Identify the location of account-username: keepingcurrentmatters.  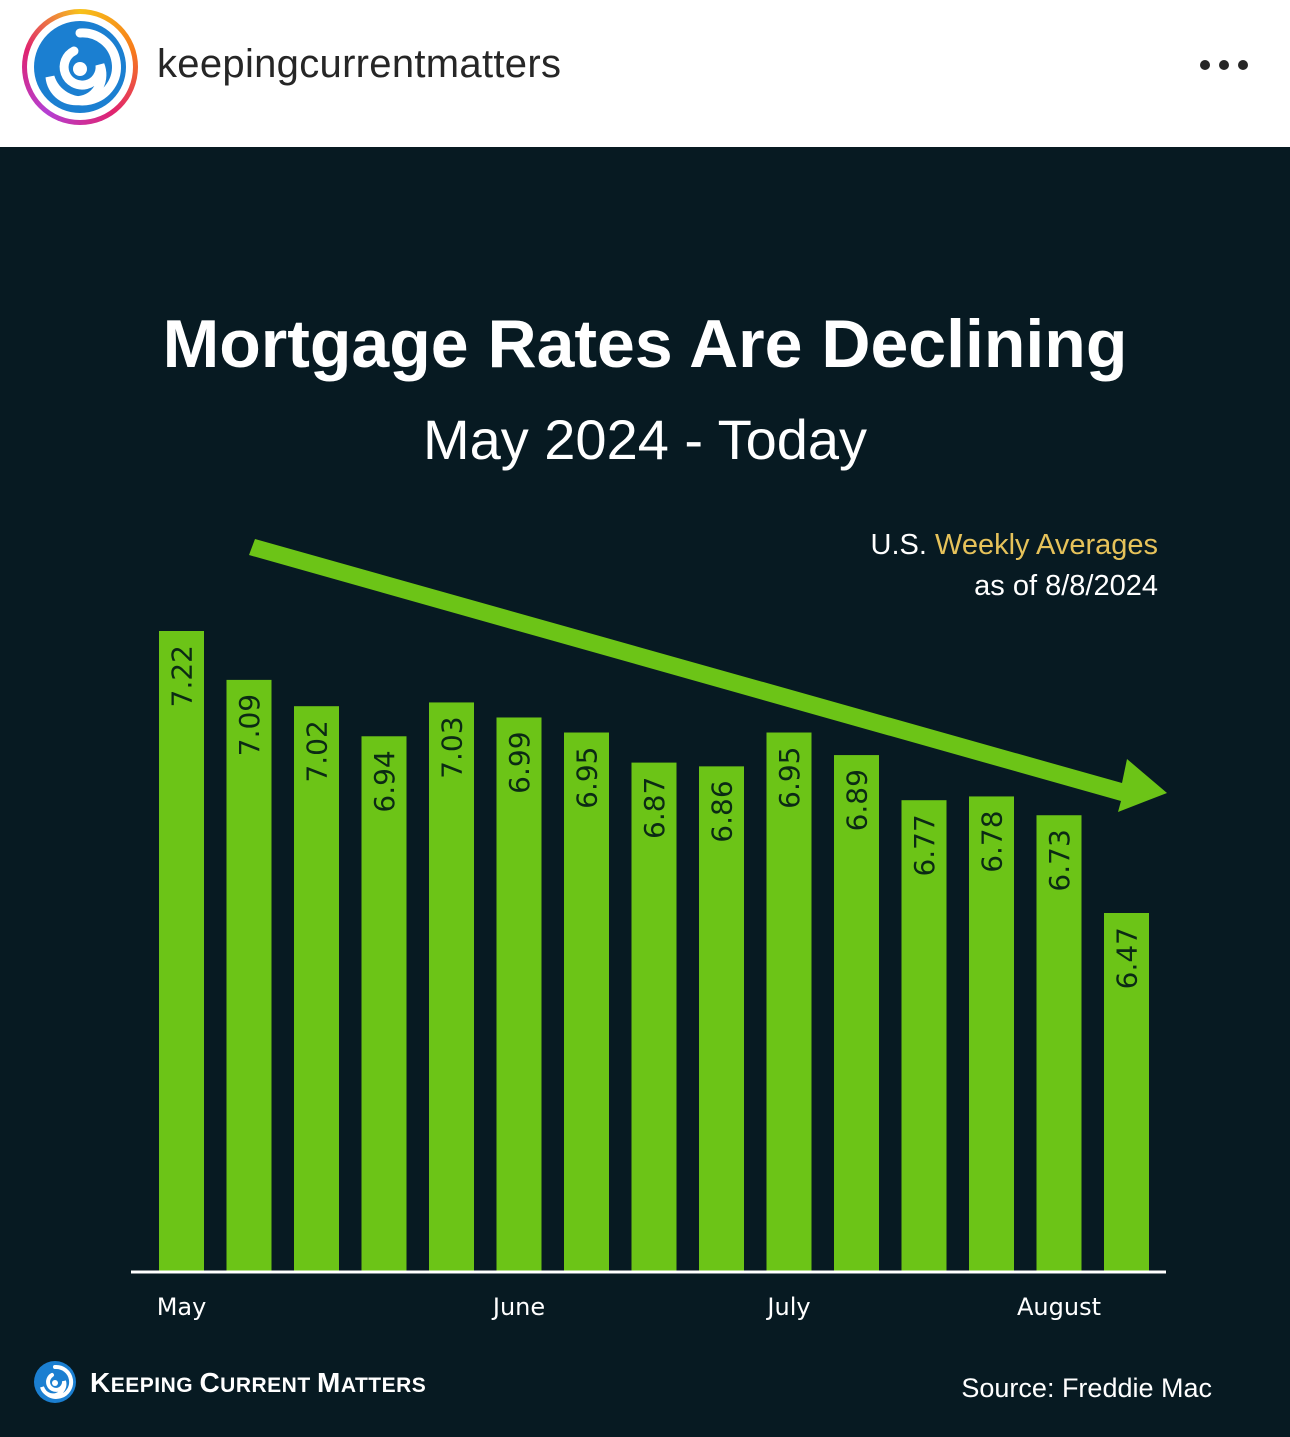
(359, 64).